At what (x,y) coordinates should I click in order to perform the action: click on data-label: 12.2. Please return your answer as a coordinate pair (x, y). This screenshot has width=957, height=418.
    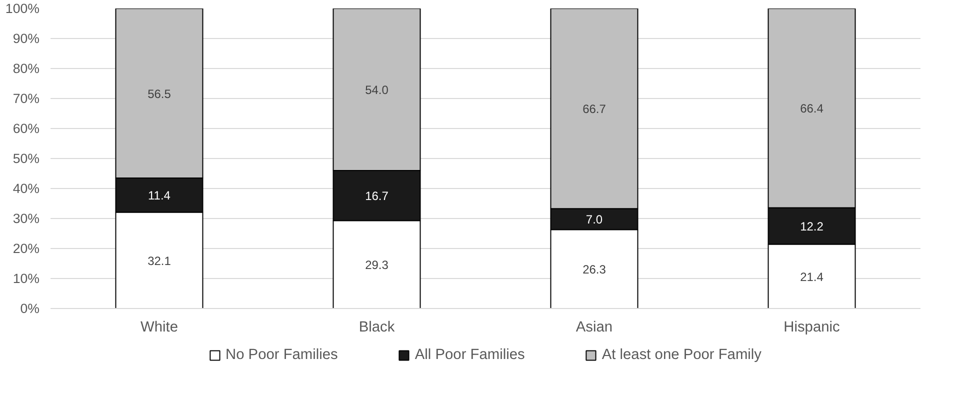
    Looking at the image, I should click on (812, 227).